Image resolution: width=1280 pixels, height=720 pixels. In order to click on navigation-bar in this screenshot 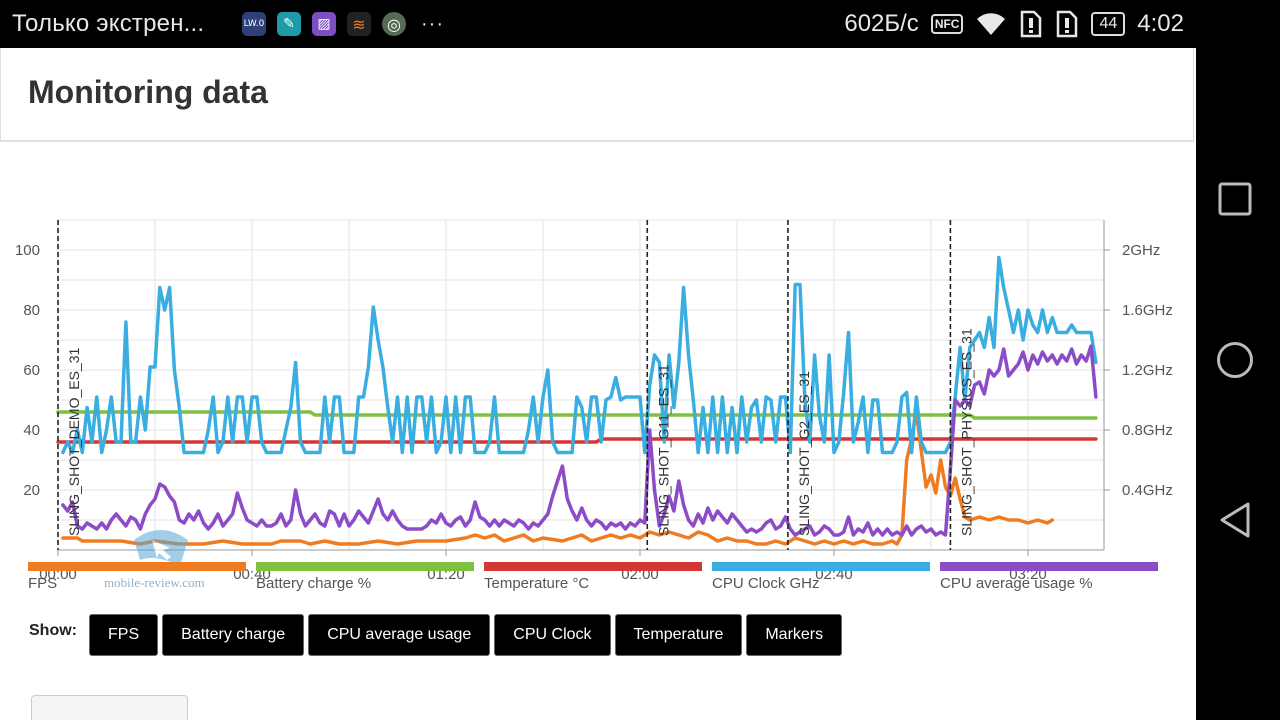, I will do `click(1238, 360)`.